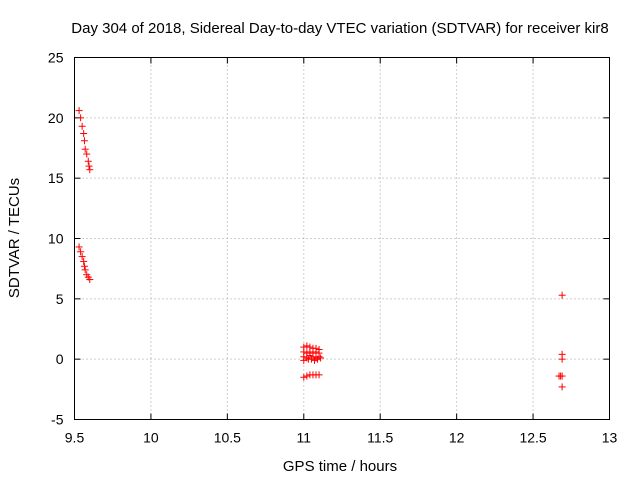  Describe the element at coordinates (14, 238) in the screenshot. I see `y-axis-label: SDTVAR / TECUs` at that location.